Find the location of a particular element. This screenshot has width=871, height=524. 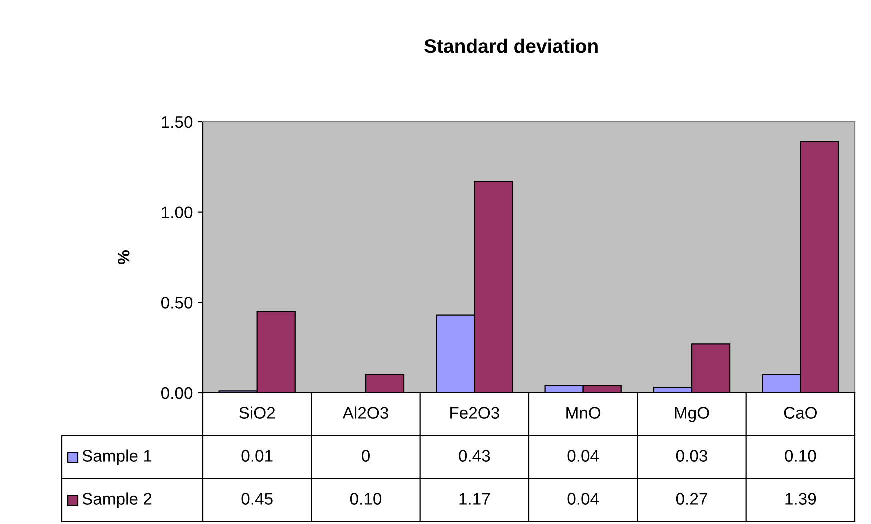

chart-title: Standard deviation is located at coordinates (511, 46).